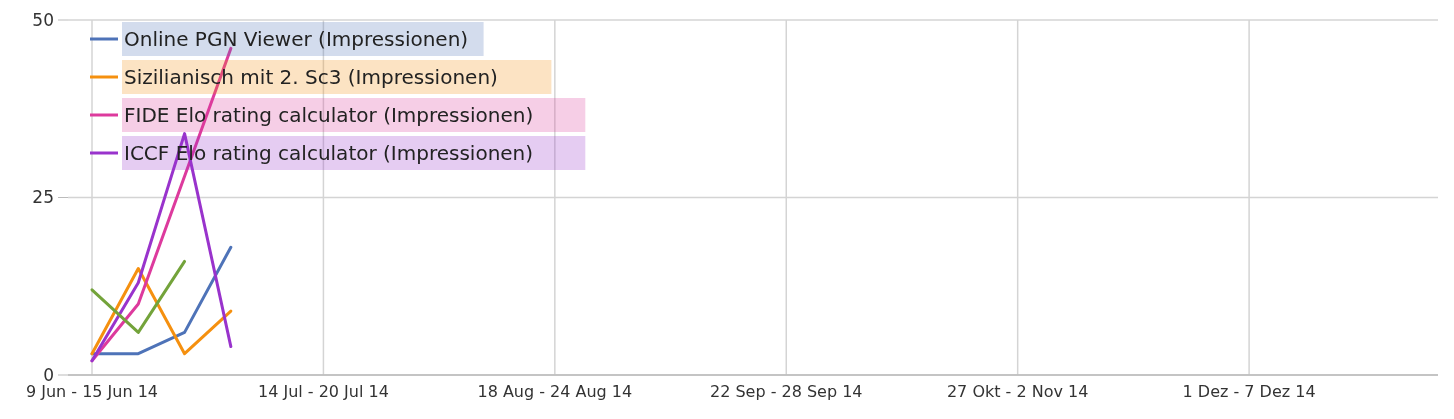 The image size is (1454, 419). I want to click on y-tick-label: 0, so click(48, 374).